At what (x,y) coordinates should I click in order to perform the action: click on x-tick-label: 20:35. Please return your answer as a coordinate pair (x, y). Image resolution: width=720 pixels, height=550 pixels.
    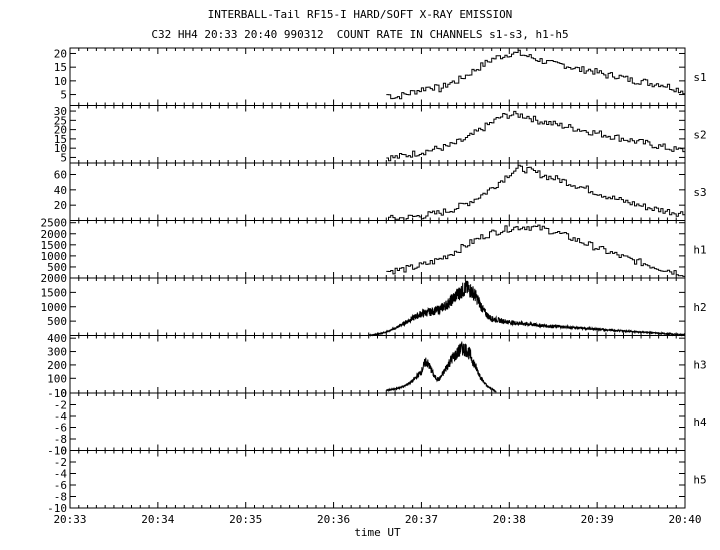
    Looking at the image, I should click on (245, 519).